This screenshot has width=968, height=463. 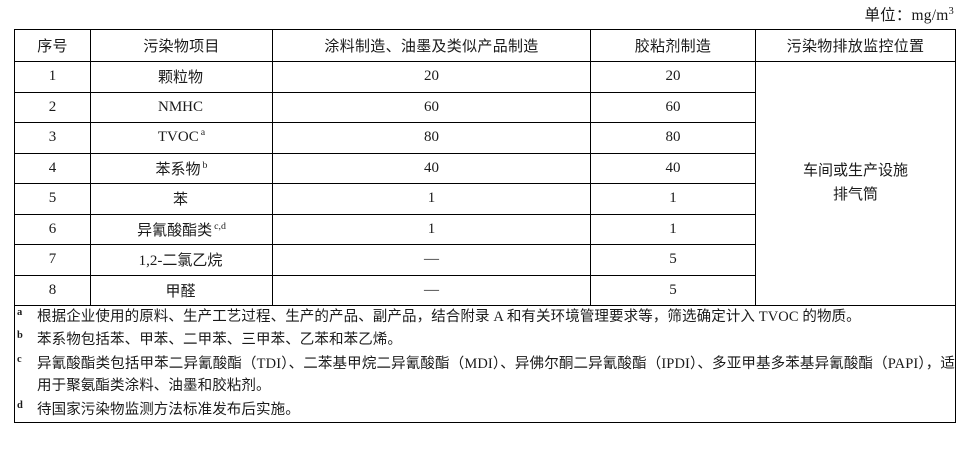 I want to click on pollutant-item: 1,2-二氯乙烷, so click(x=181, y=260).